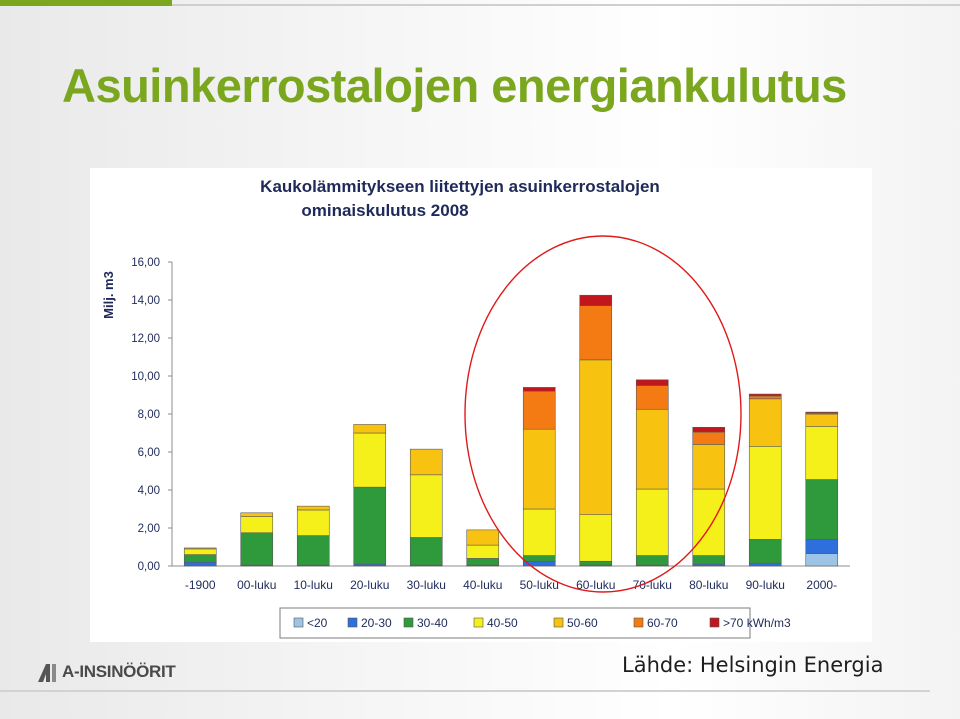 This screenshot has width=960, height=719. What do you see at coordinates (376, 623) in the screenshot?
I see `legend-label: 20-30` at bounding box center [376, 623].